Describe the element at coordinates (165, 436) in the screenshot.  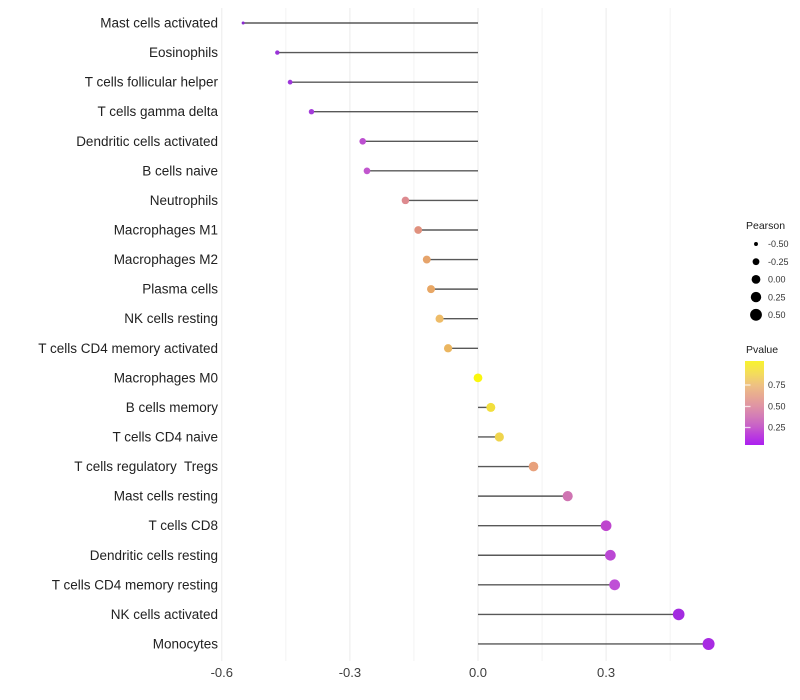
I see `y-axis-label: T cells CD4 naive` at that location.